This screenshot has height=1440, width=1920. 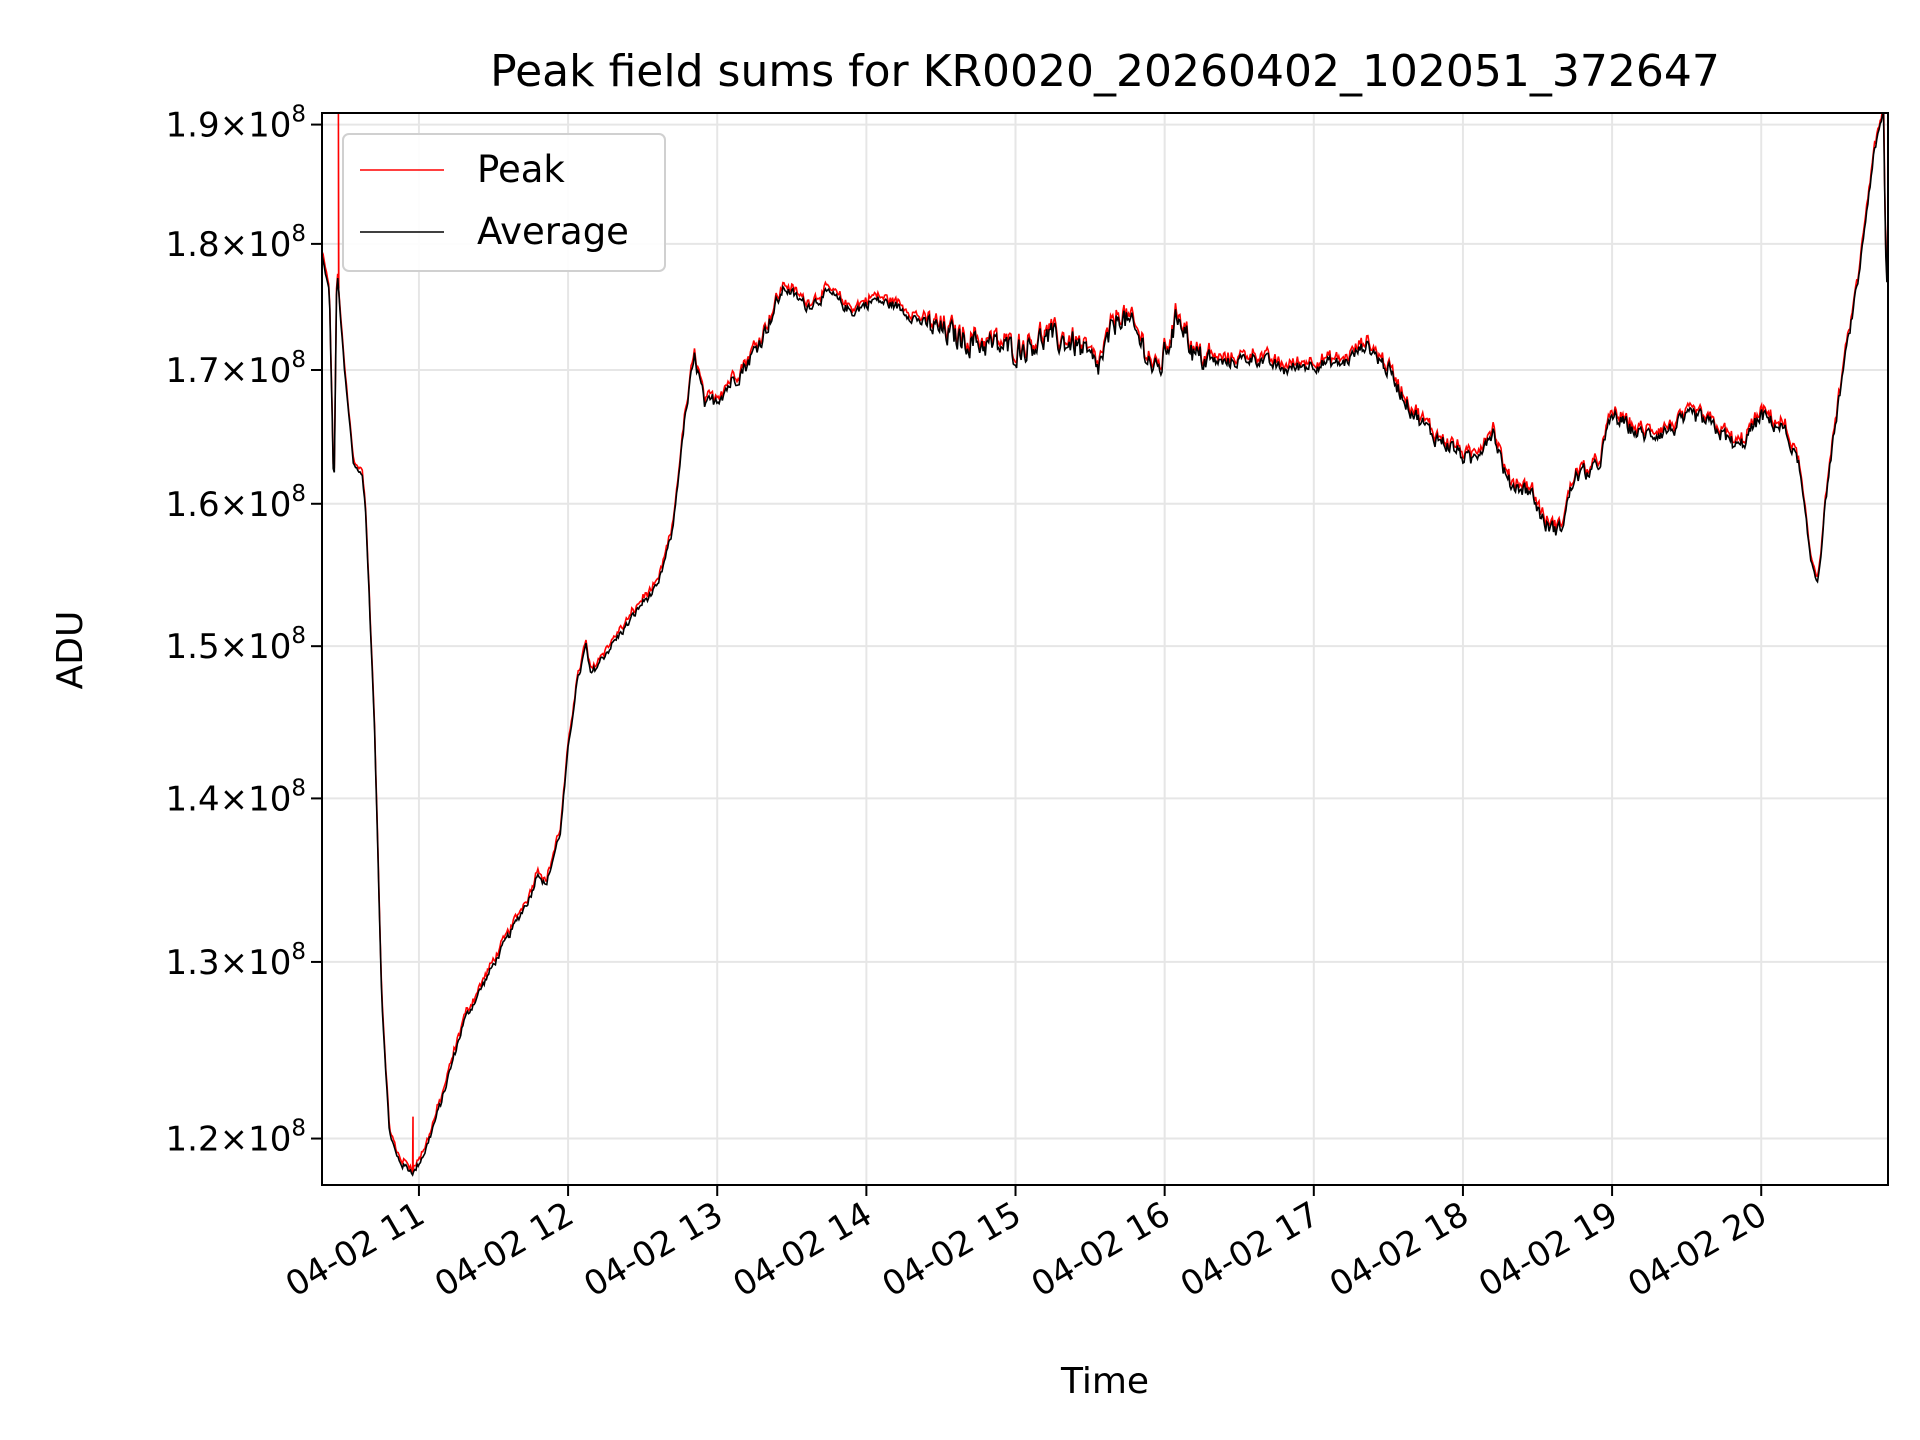 I want to click on y-tick-label: 1.3×108, so click(x=236, y=961).